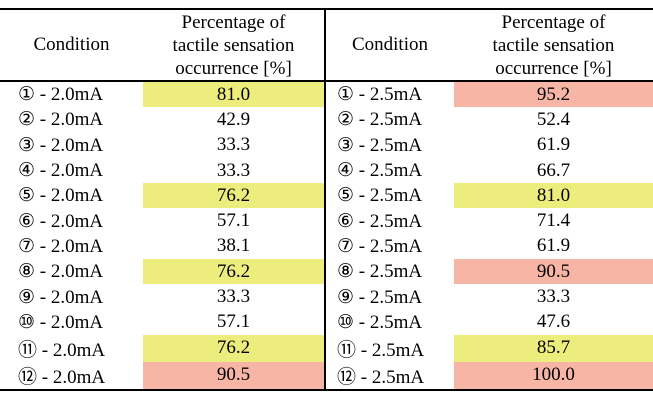 This screenshot has height=402, width=653. I want to click on table-row: ⑥ - 2.5mA 71.4, so click(489, 220).